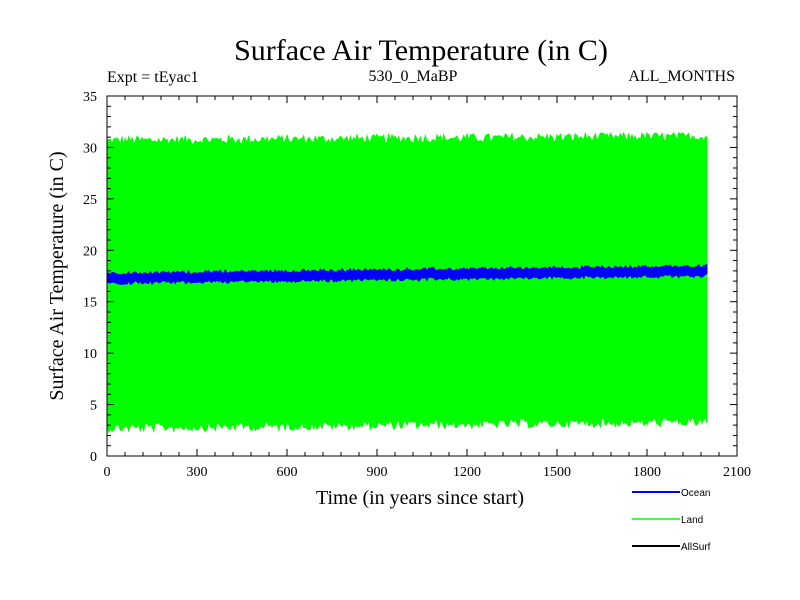  What do you see at coordinates (421, 50) in the screenshot?
I see `chart-title: Surface Air Temperature (in C)` at bounding box center [421, 50].